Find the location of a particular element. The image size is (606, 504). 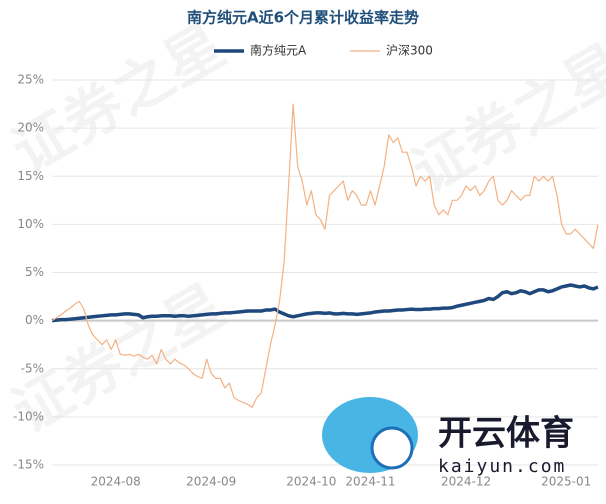

y-tick-label: 25% is located at coordinates (30, 80).